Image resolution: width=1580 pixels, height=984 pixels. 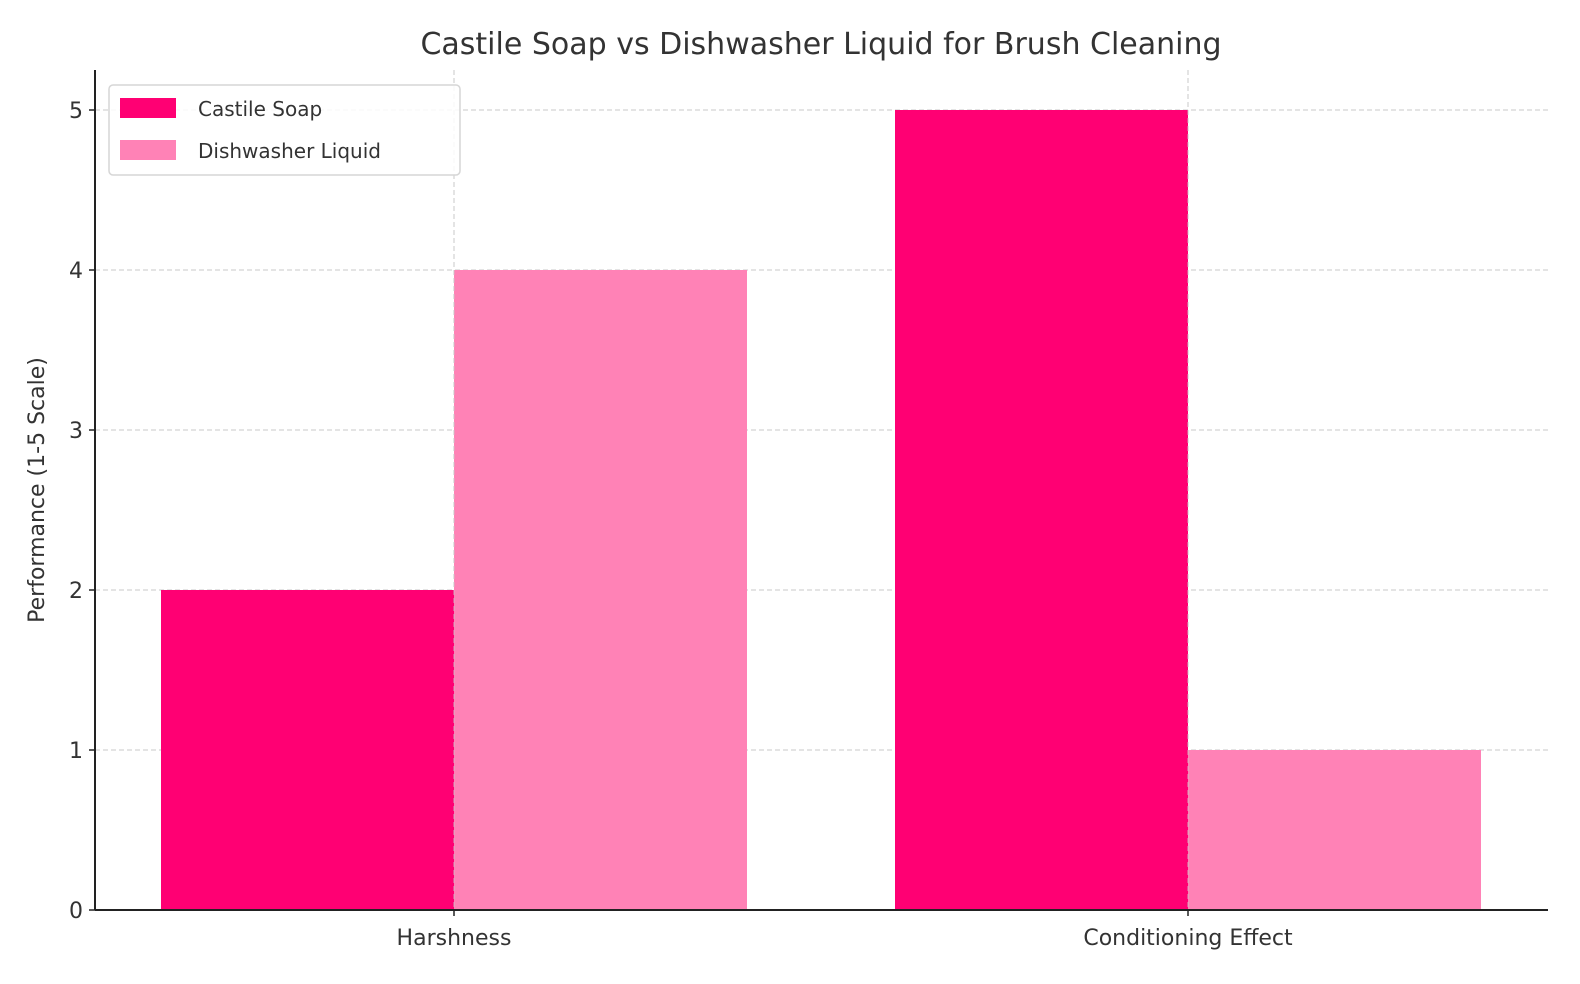 What do you see at coordinates (76, 111) in the screenshot?
I see `y-tick-label: 5` at bounding box center [76, 111].